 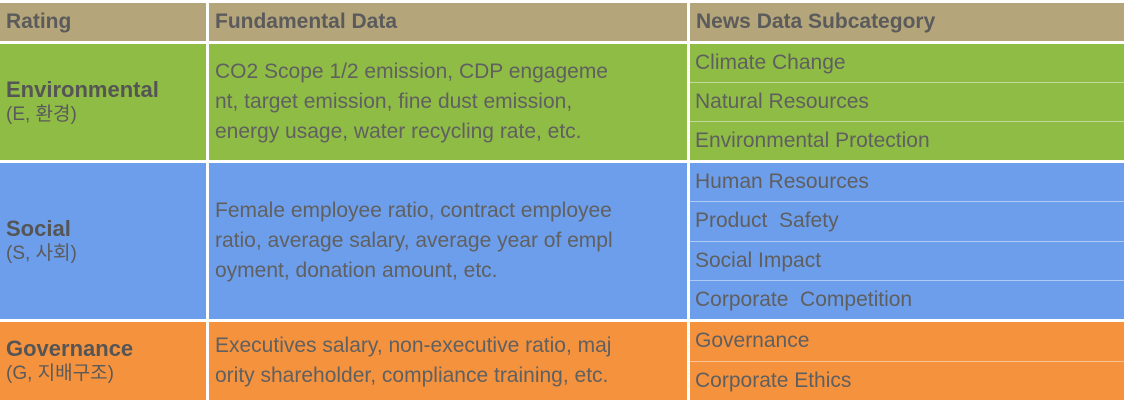 What do you see at coordinates (38, 228) in the screenshot?
I see `rating-name: Social` at bounding box center [38, 228].